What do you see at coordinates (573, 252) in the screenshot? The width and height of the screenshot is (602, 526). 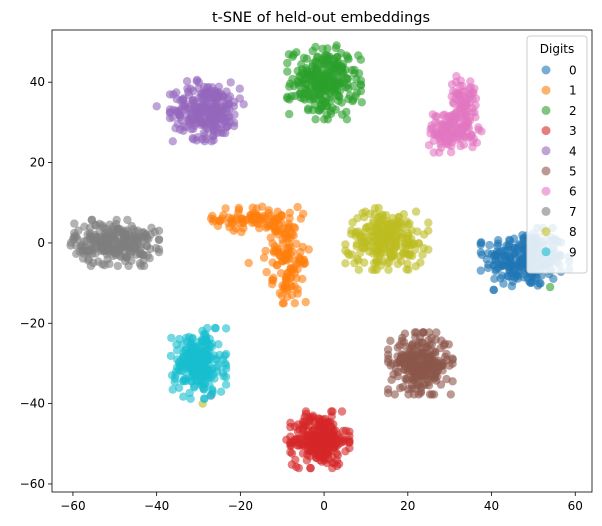 I see `legend-label: 9` at bounding box center [573, 252].